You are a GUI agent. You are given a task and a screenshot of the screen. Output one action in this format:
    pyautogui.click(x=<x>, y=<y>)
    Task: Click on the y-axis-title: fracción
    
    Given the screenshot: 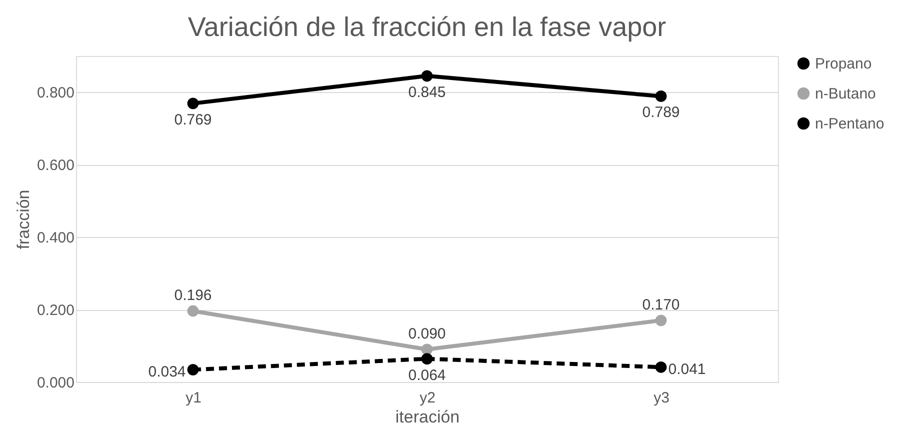 What is the action you would take?
    pyautogui.click(x=23, y=220)
    